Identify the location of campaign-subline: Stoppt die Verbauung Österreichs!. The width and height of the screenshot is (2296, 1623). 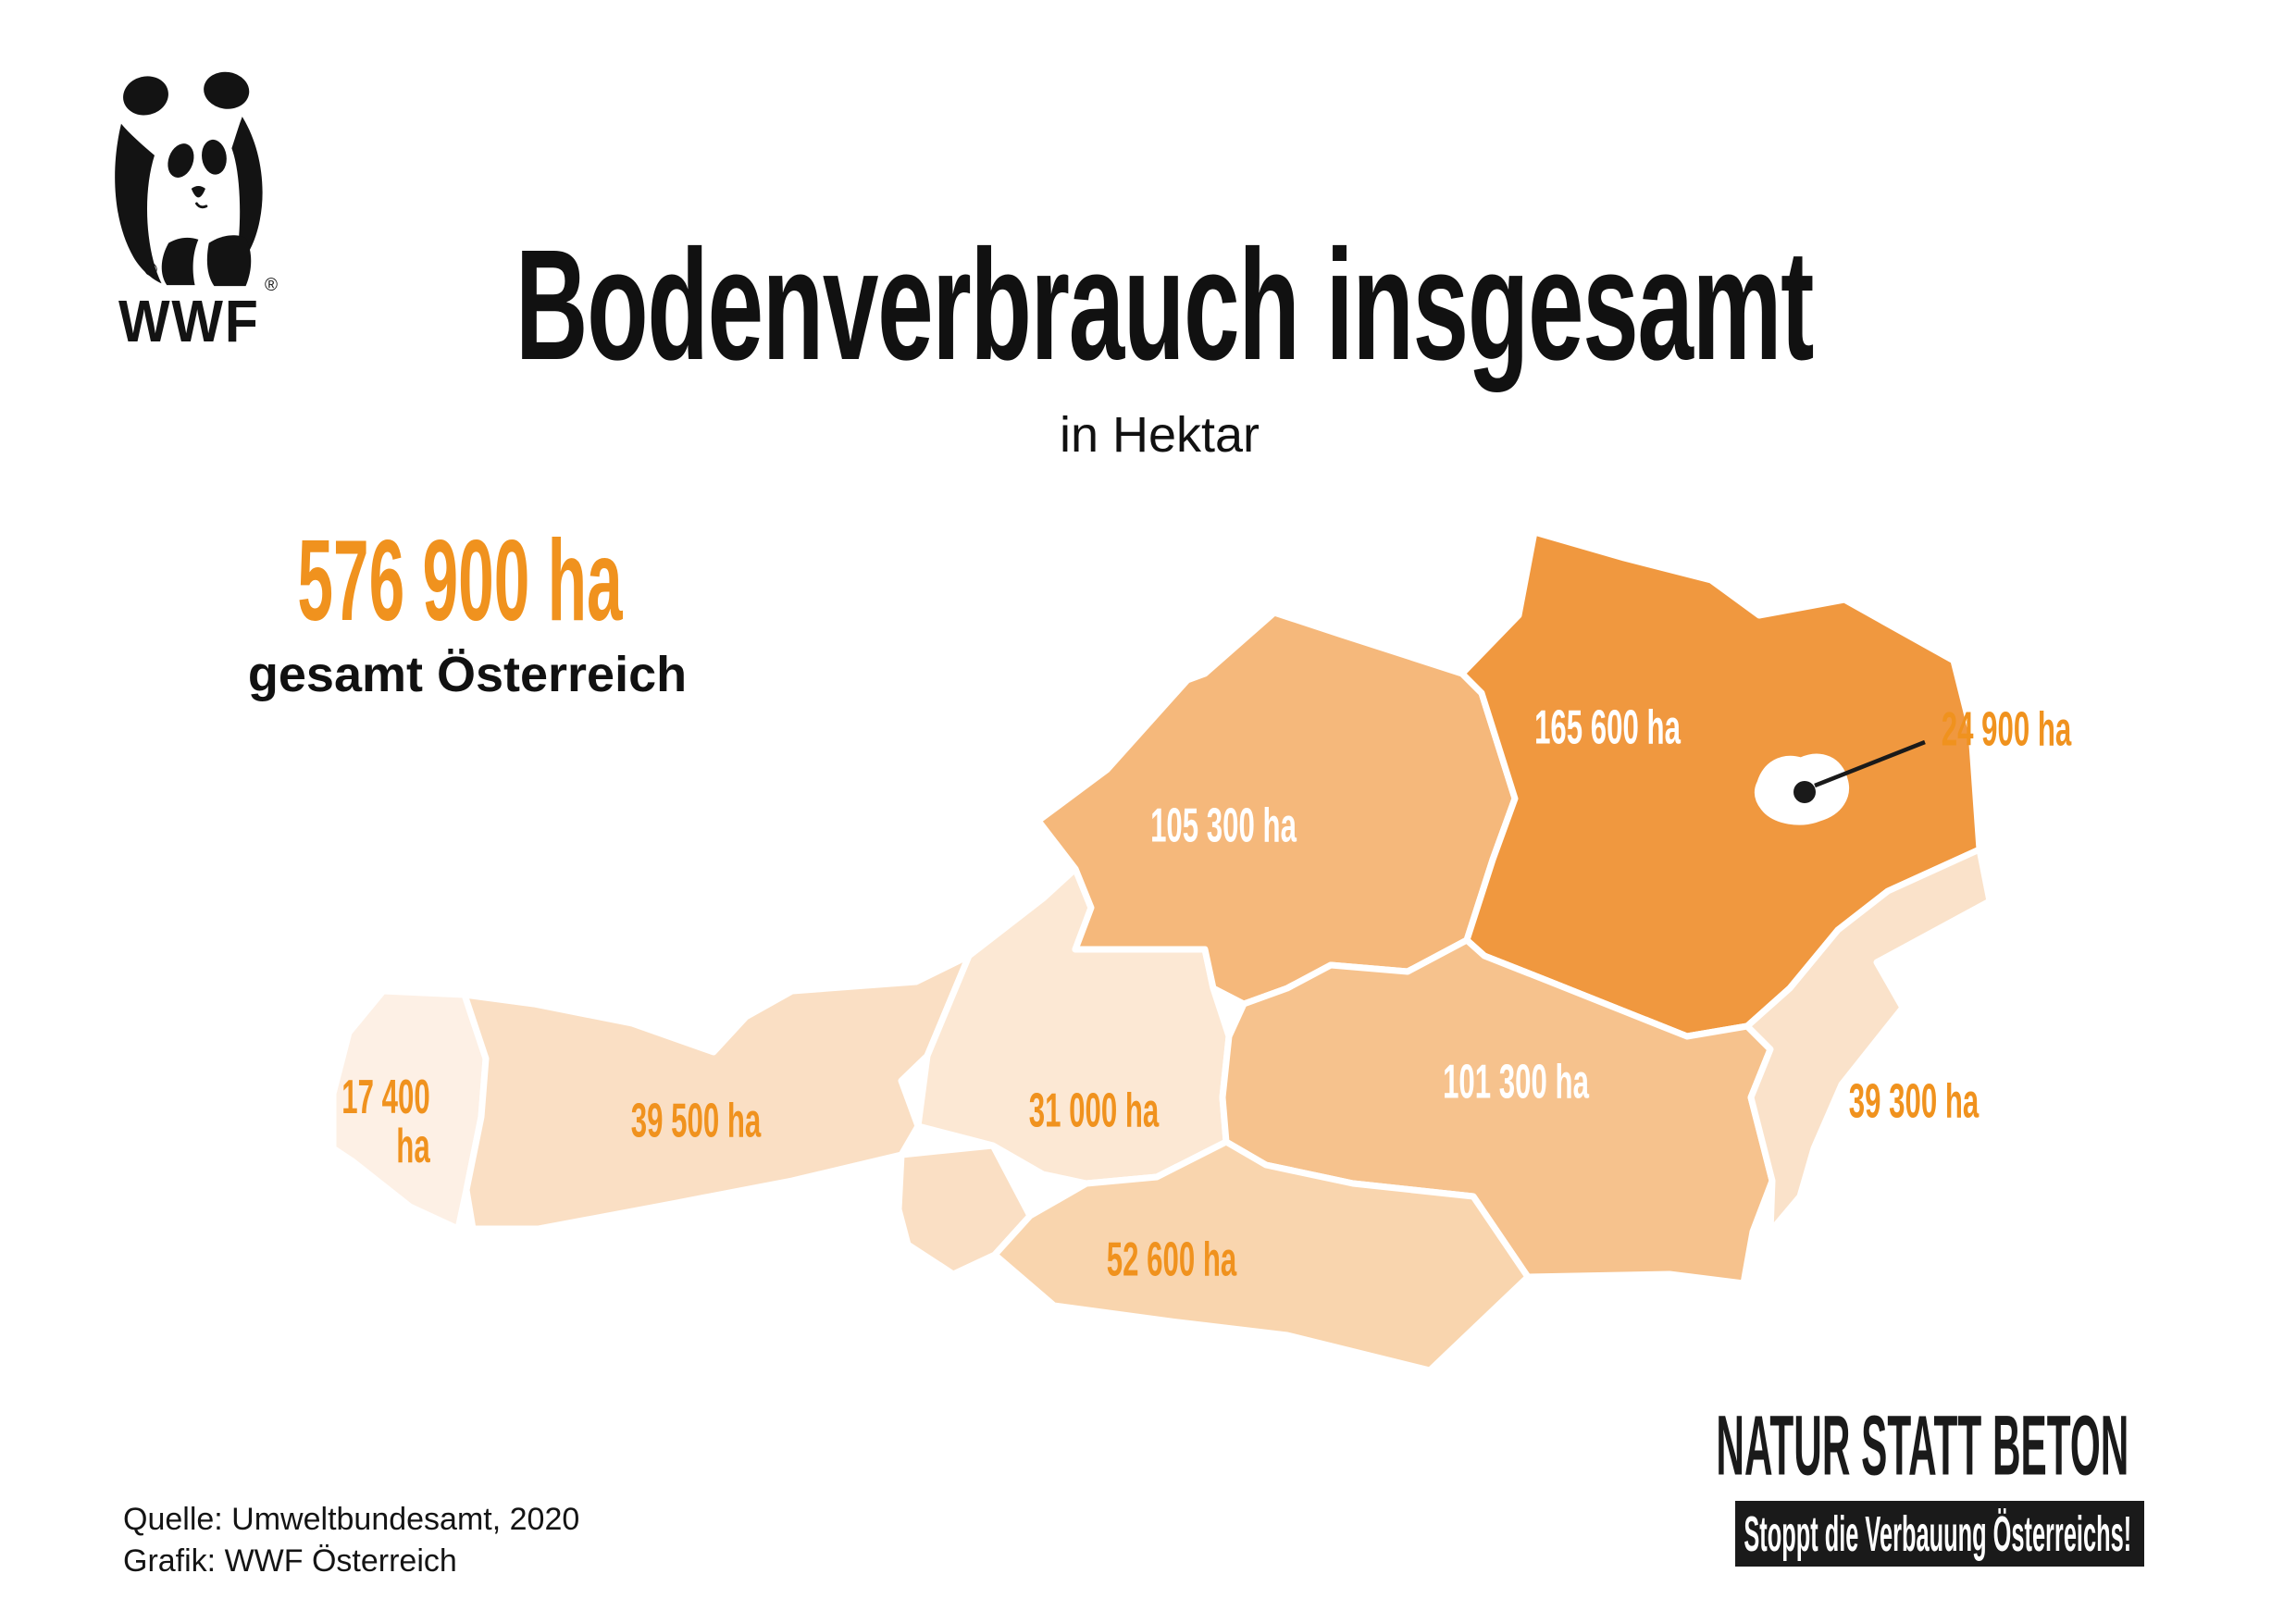
(1938, 1533).